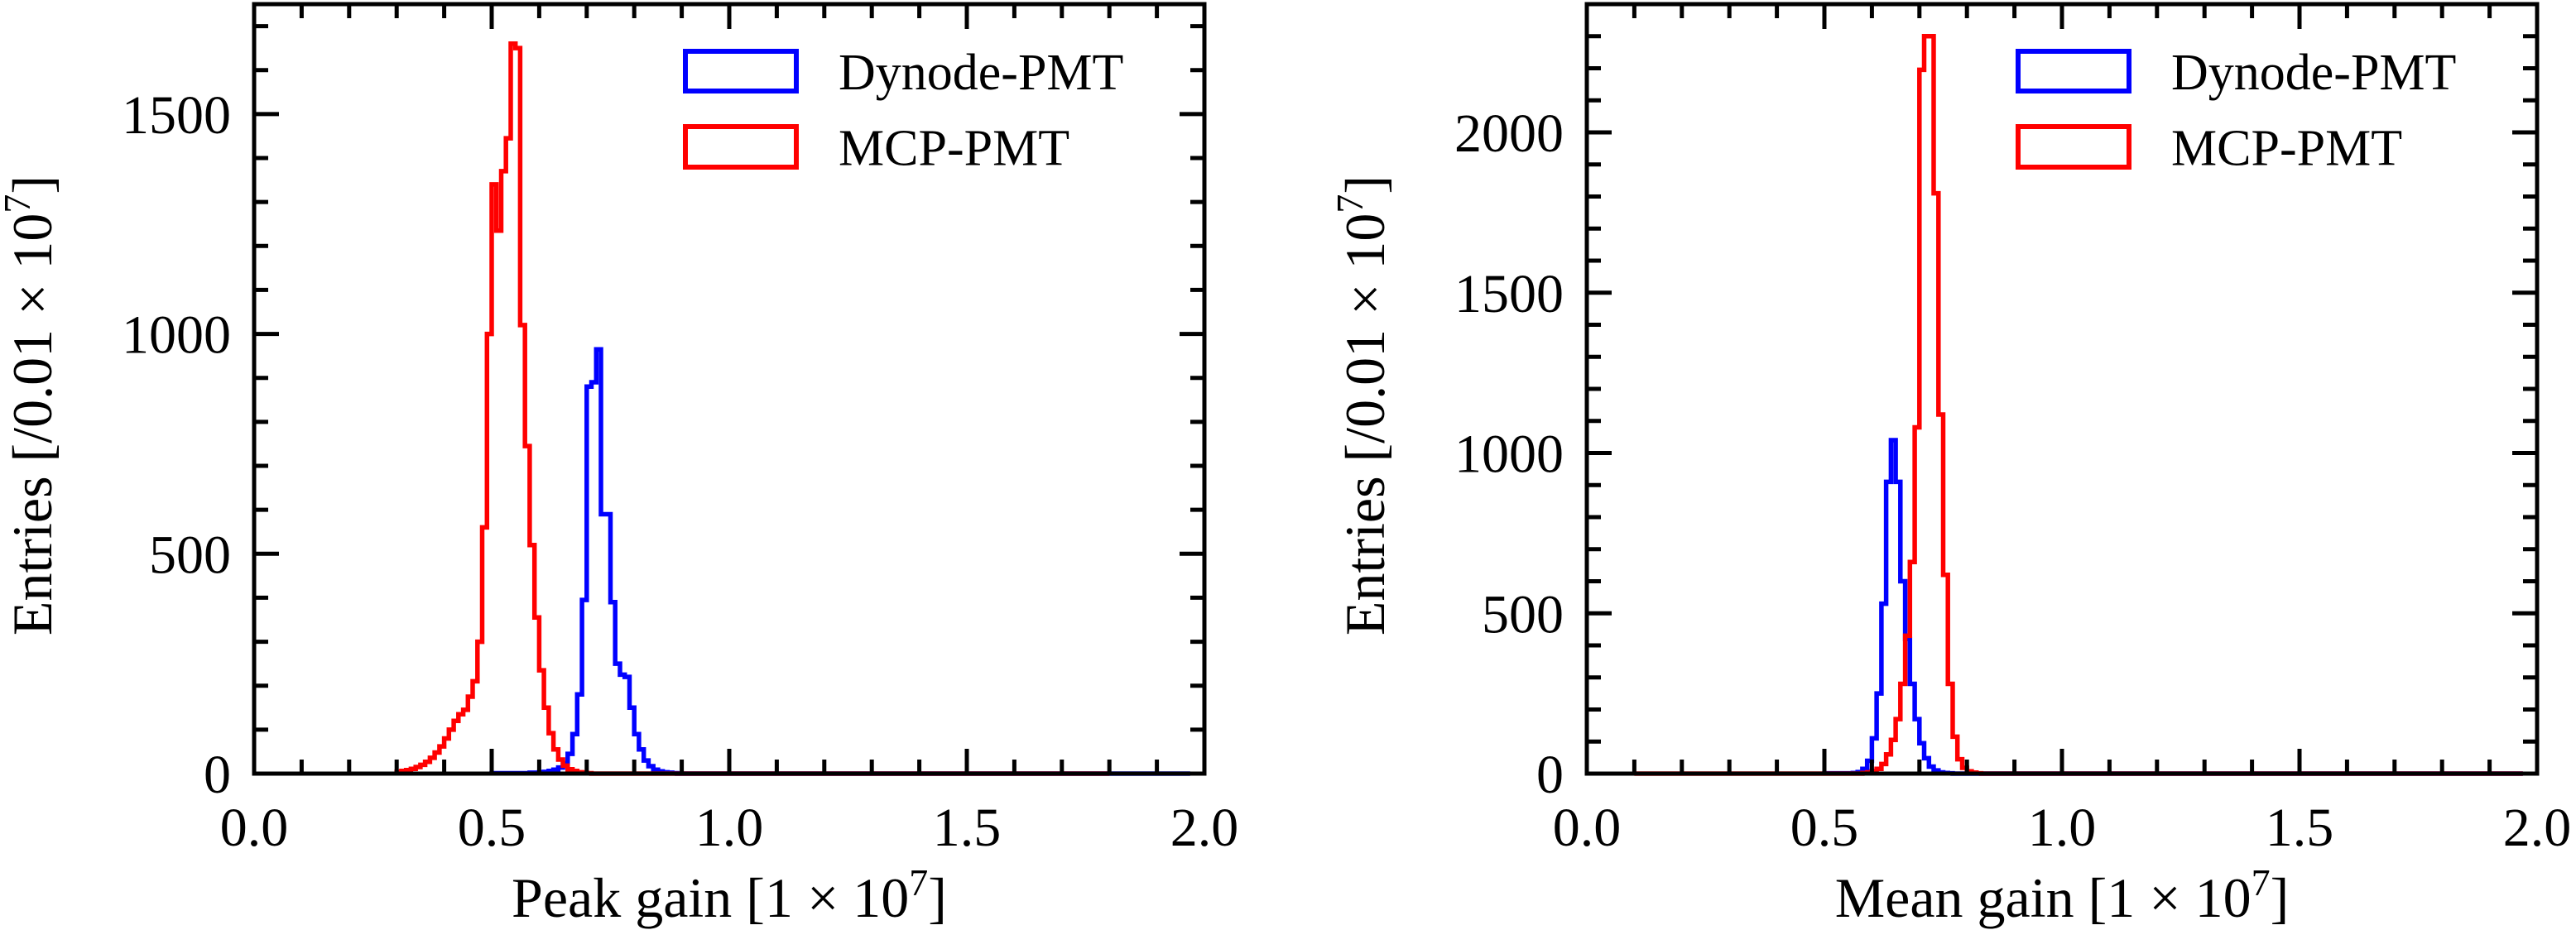  What do you see at coordinates (254, 828) in the screenshot?
I see `x-tick-label-left-0: 0.0` at bounding box center [254, 828].